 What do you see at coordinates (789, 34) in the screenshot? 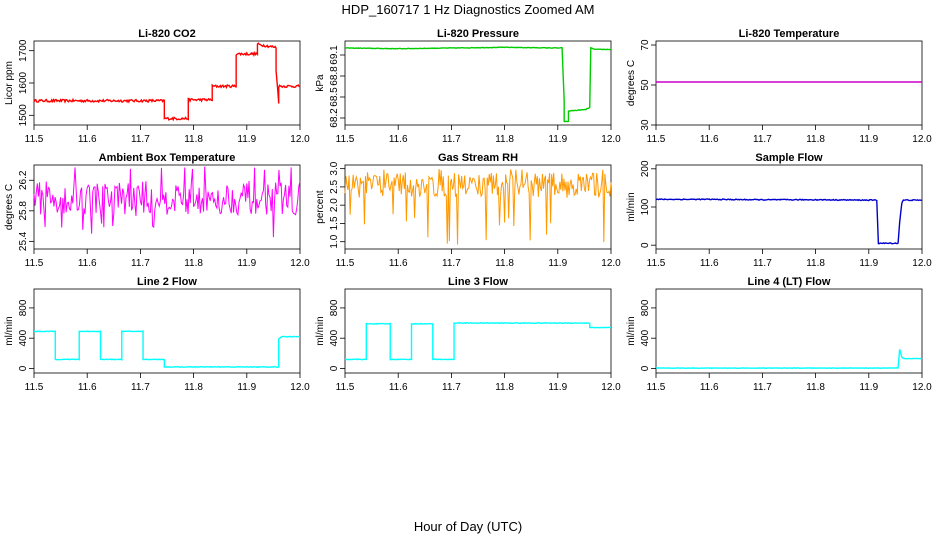
I see `panel-title: Li-820 Temperature` at bounding box center [789, 34].